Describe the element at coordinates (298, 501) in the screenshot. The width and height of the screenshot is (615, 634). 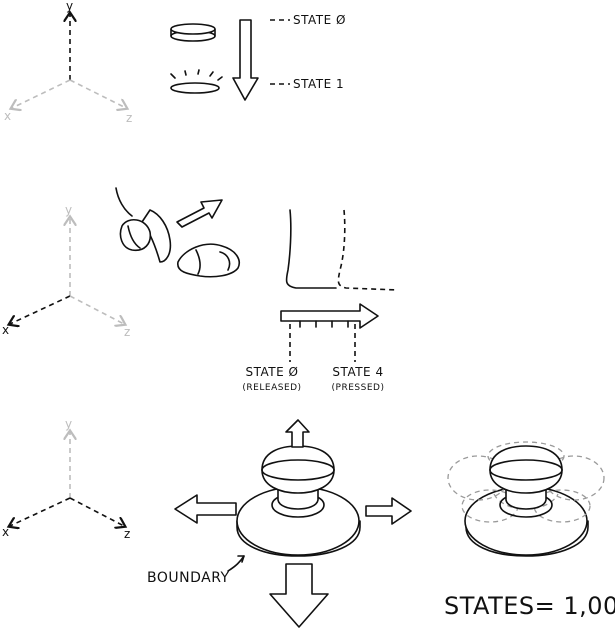
I see `joystick` at that location.